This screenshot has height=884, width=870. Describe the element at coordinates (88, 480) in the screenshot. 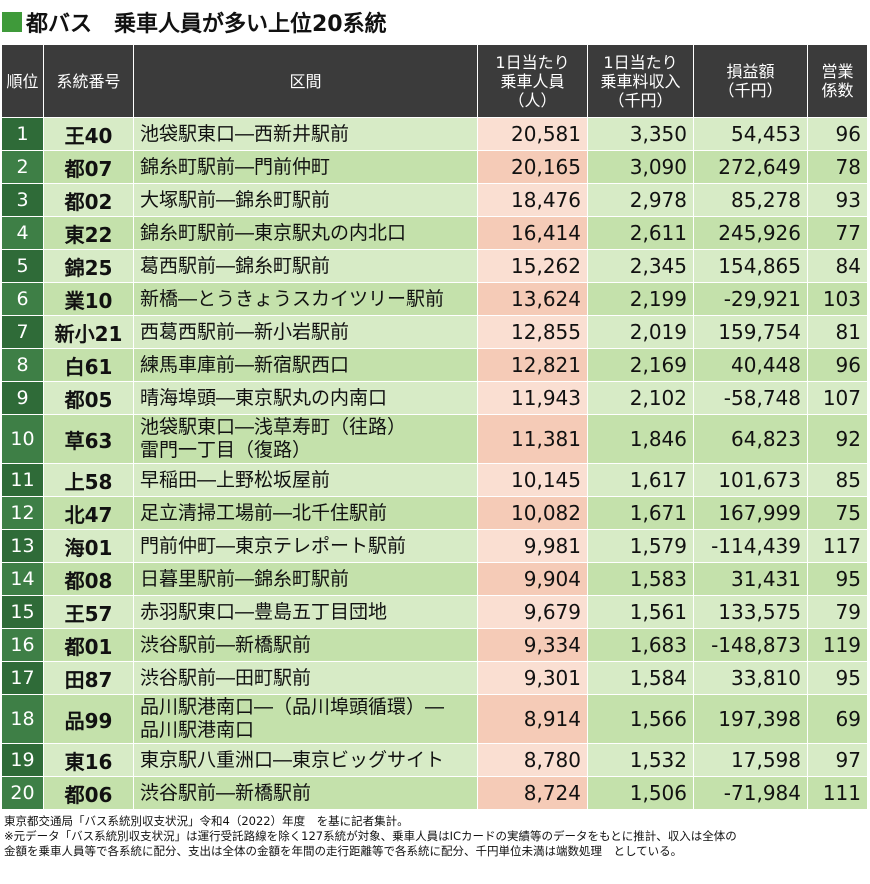

I see `code-cell: 上58` at that location.